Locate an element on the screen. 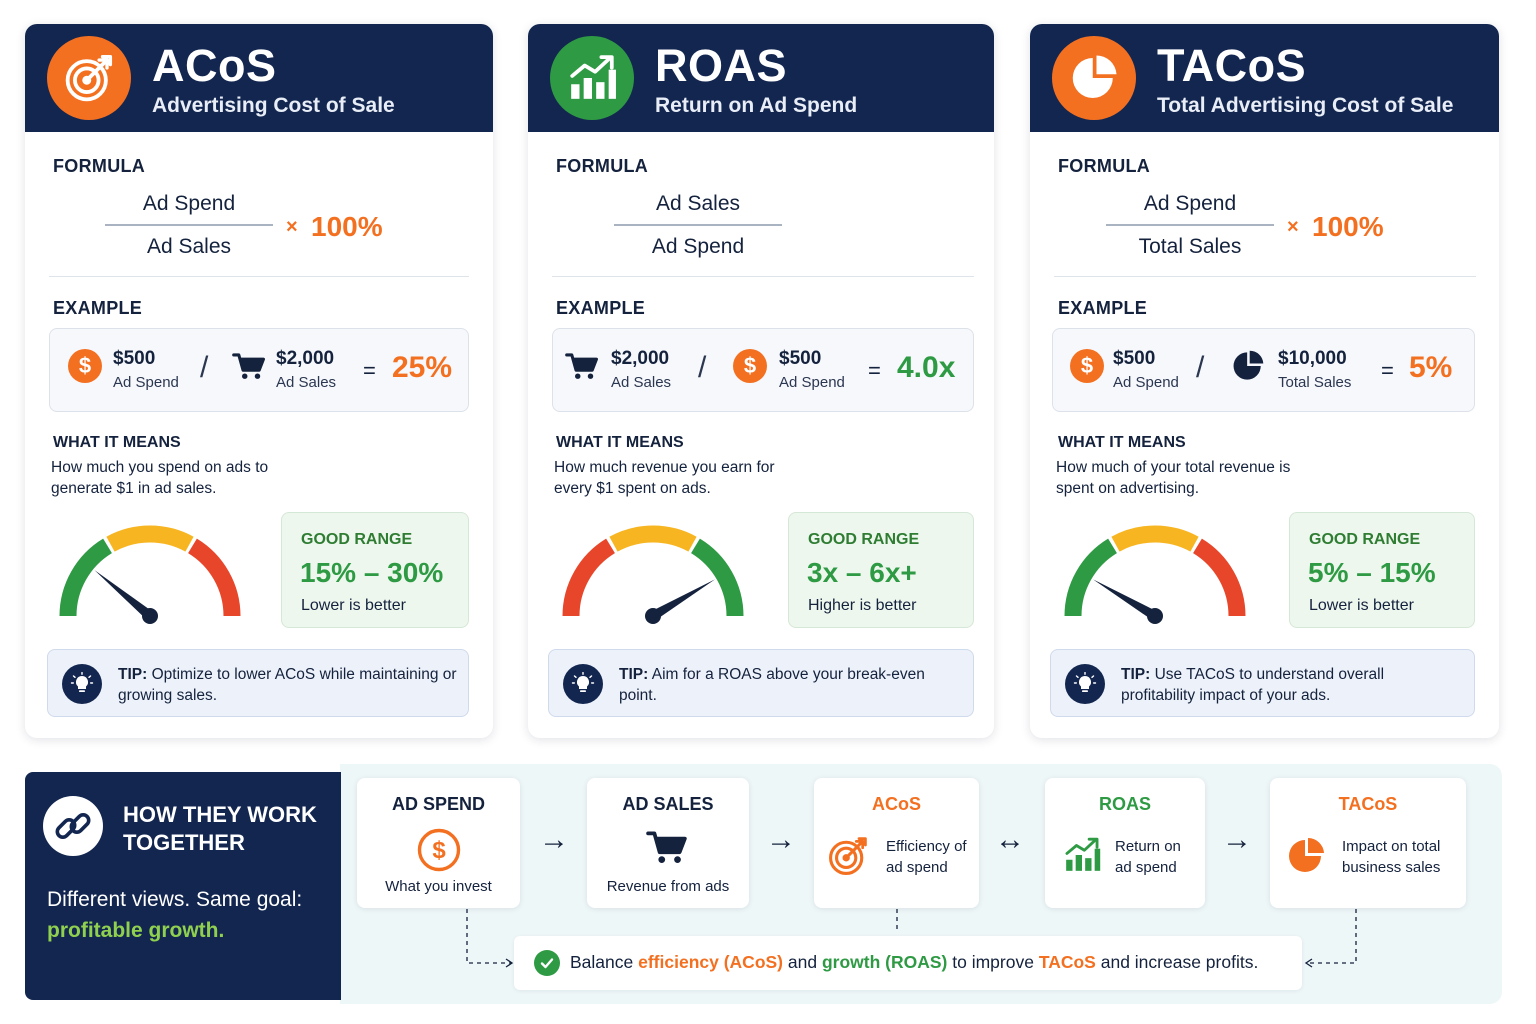 This screenshot has height=1024, width=1536. range-value: 3x – 6x+ is located at coordinates (862, 572).